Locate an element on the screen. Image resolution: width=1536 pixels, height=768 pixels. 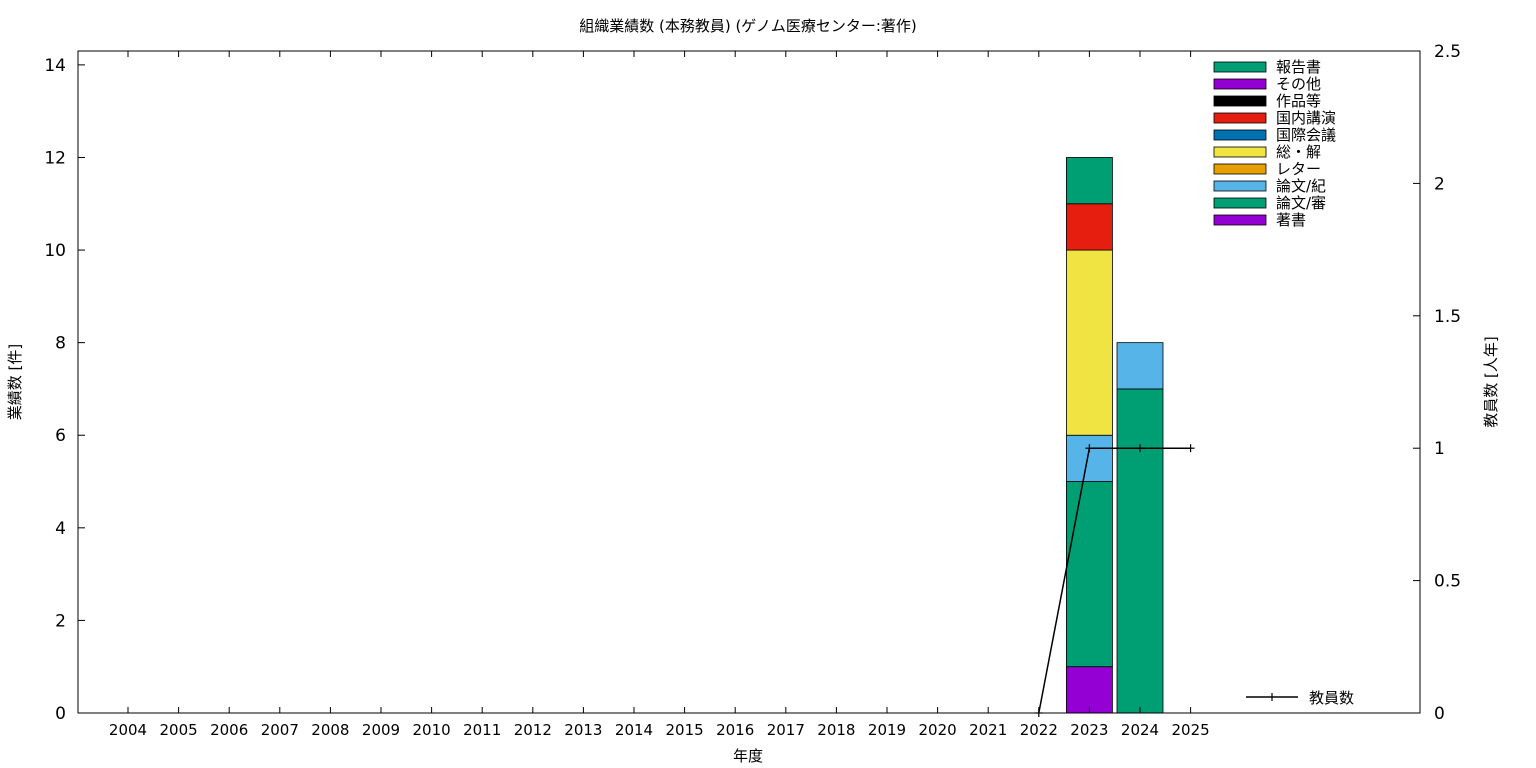
x-tick-label: 2021 is located at coordinates (988, 730).